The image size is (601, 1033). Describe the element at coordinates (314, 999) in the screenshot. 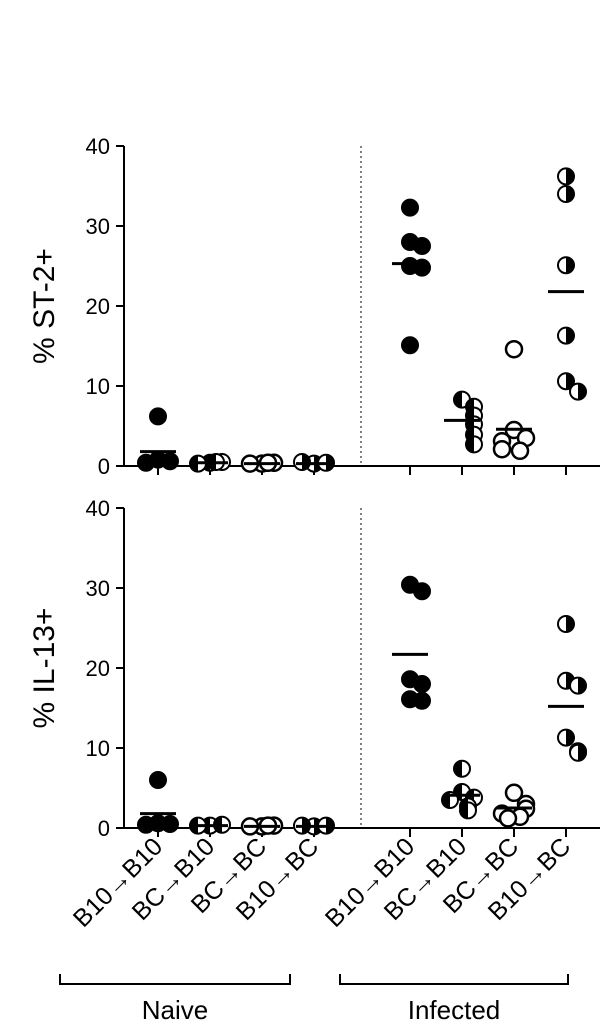

I see `group-brackets: Naive Infected` at that location.